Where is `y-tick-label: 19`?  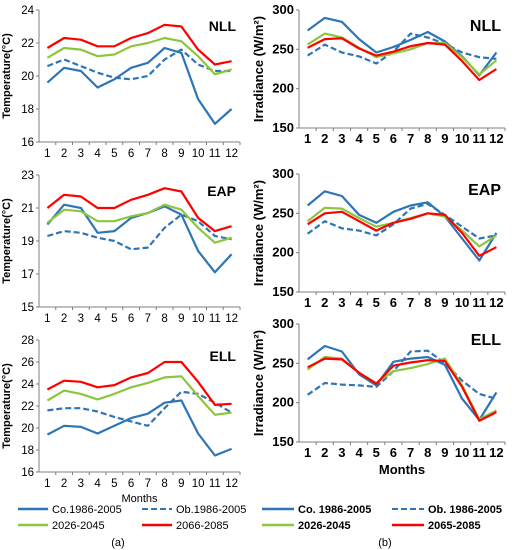 y-tick-label: 19 is located at coordinates (27, 242).